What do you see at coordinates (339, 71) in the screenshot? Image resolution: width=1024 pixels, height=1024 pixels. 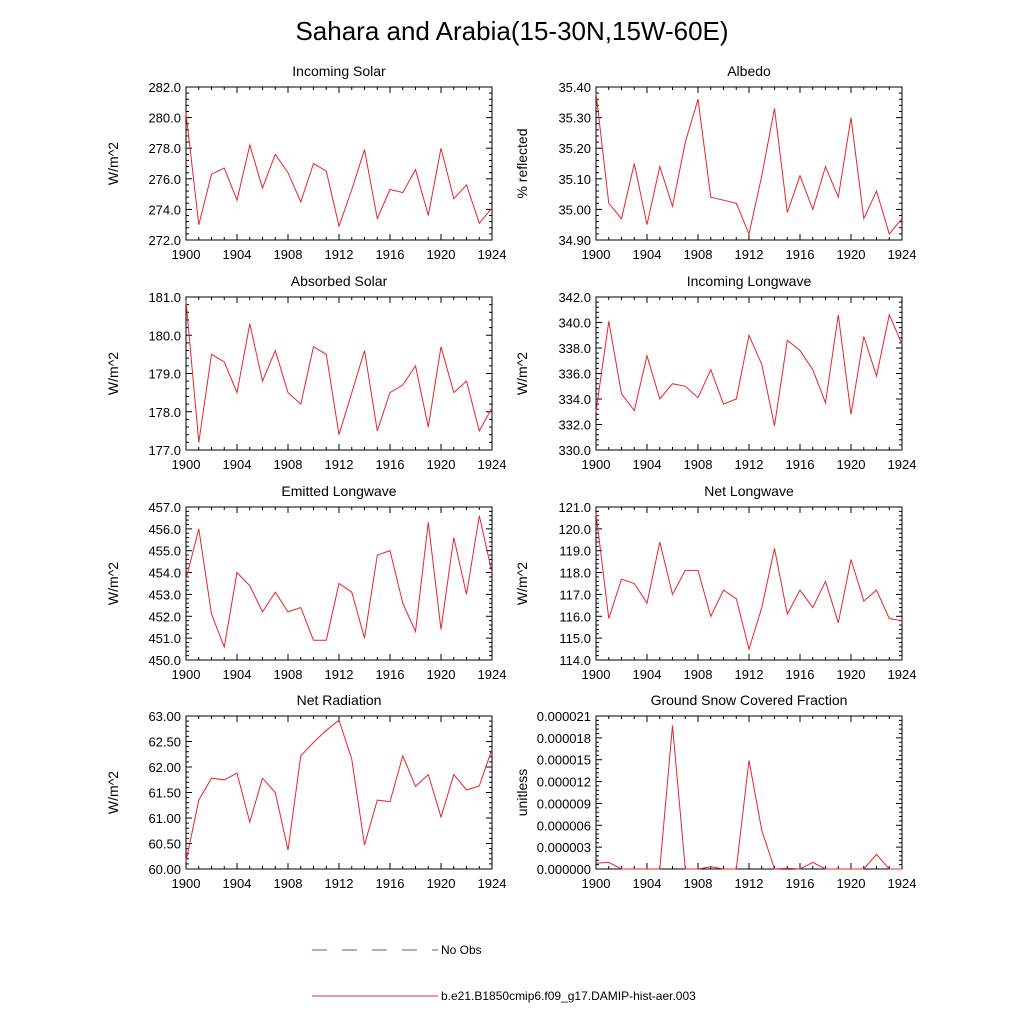 I see `panel-title: Incoming Solar` at bounding box center [339, 71].